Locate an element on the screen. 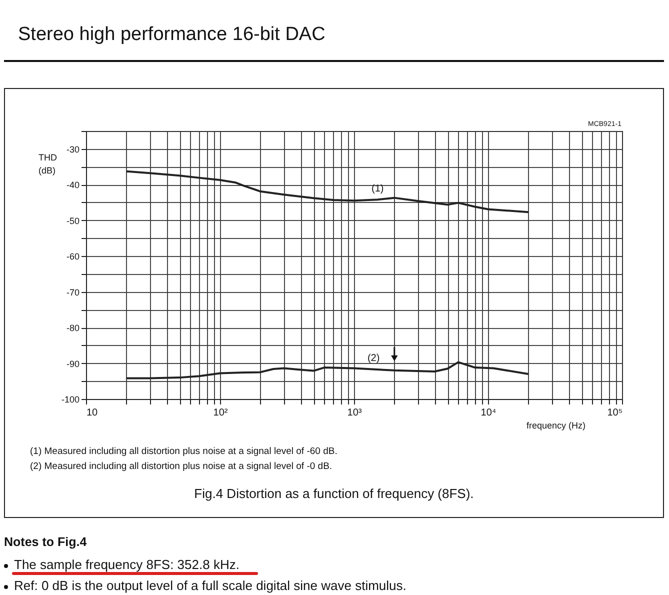  text: Stereo high performance 16-bit DAC is located at coordinates (172, 35).